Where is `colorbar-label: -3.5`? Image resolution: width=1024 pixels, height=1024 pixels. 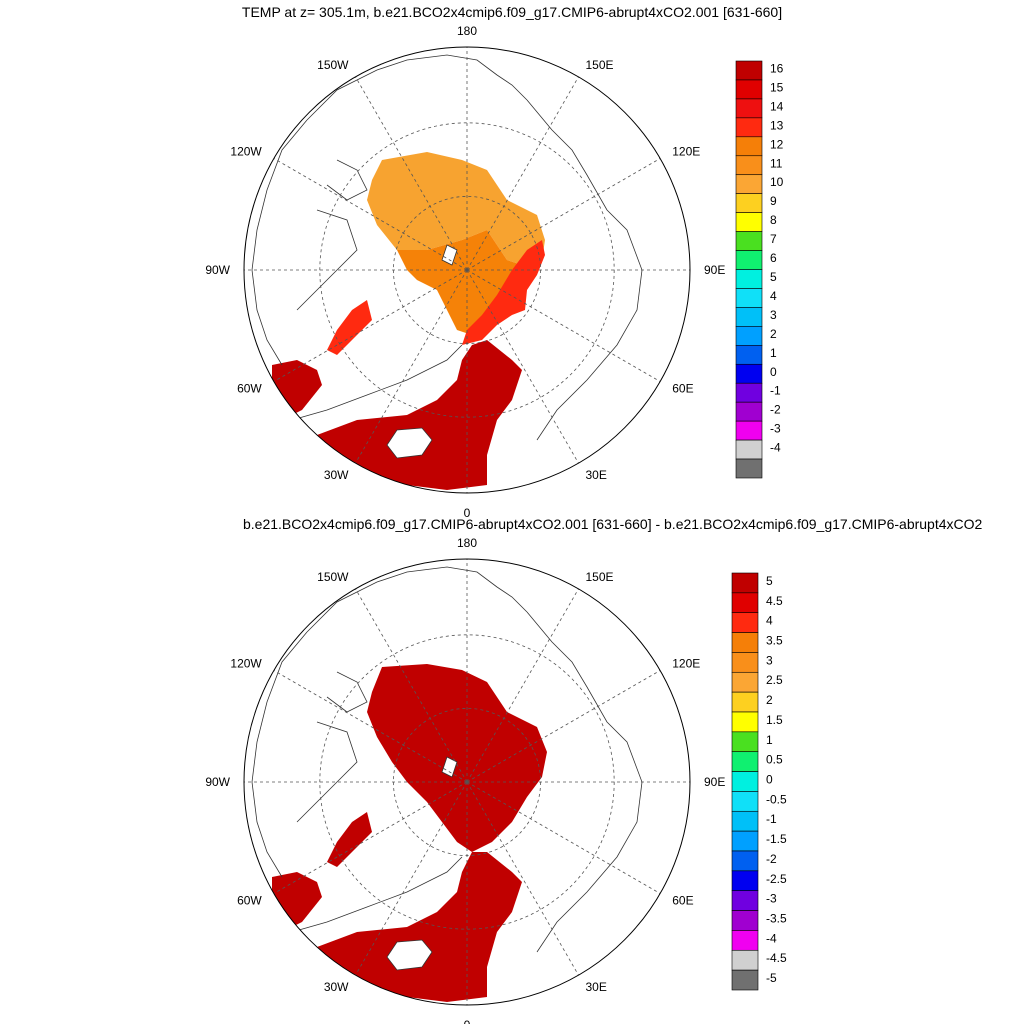
colorbar-label: -3.5 is located at coordinates (776, 919).